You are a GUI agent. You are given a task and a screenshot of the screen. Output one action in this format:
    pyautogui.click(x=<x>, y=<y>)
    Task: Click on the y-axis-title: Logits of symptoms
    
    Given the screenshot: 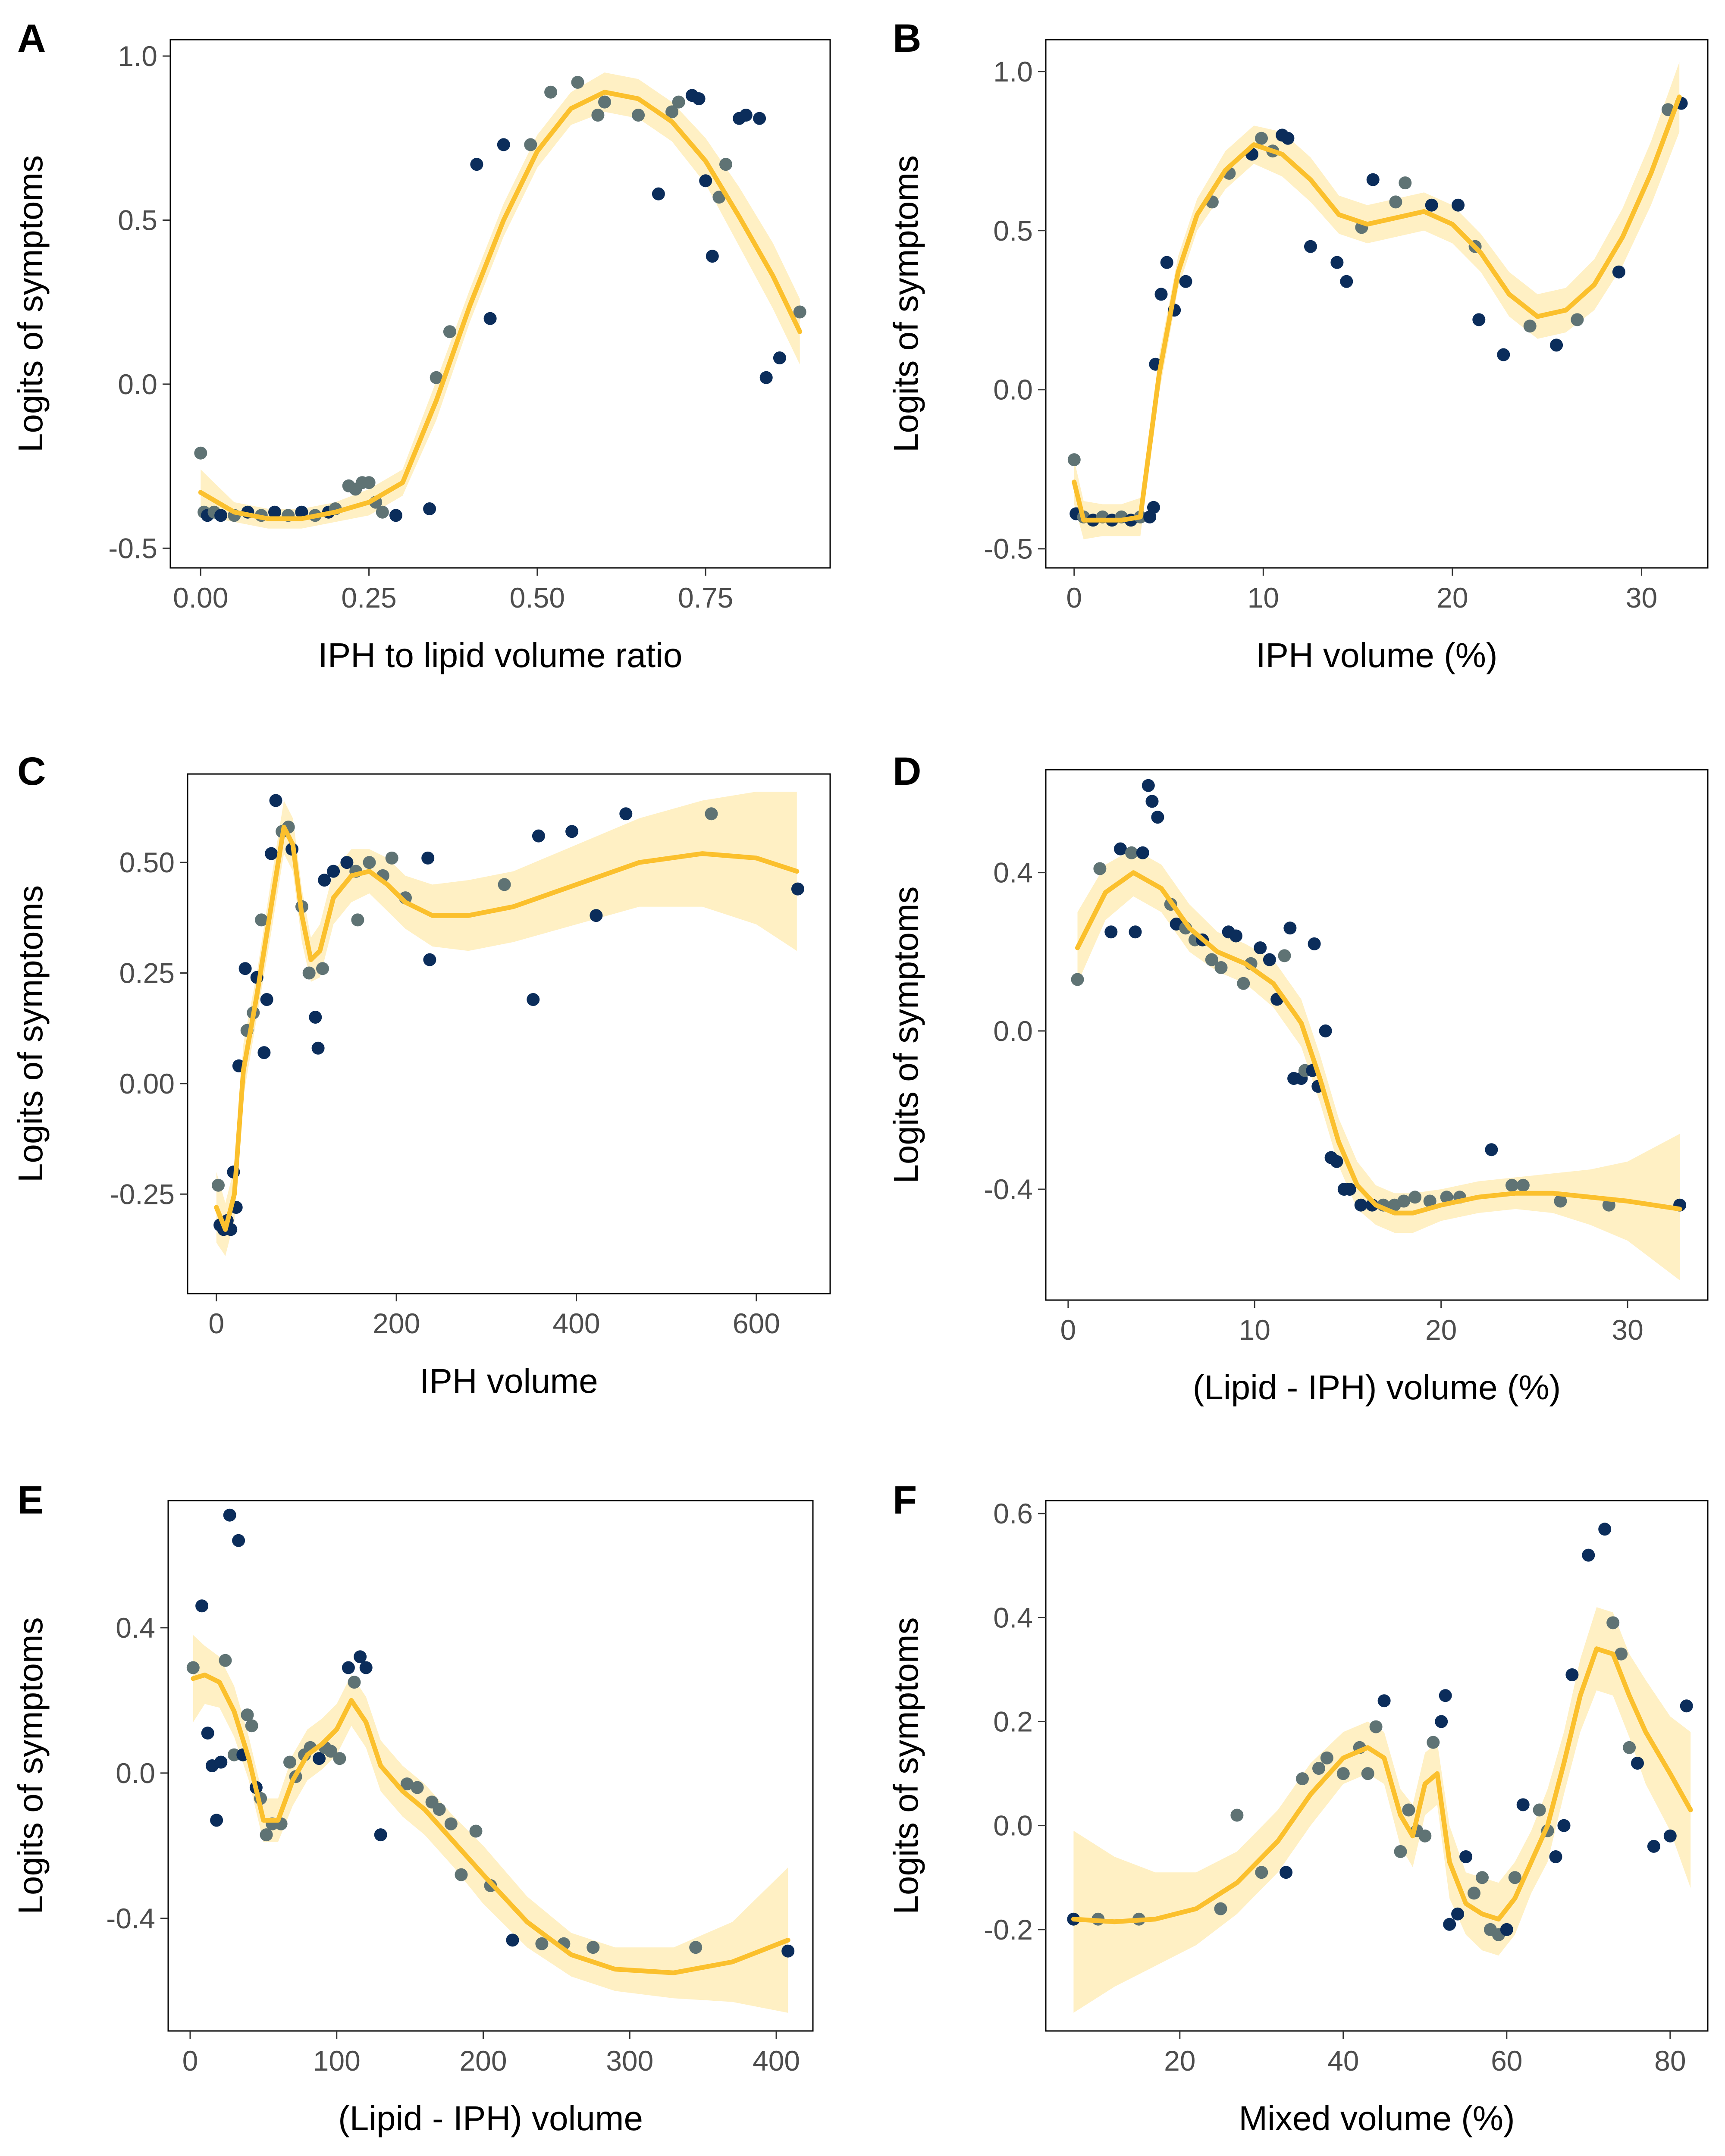 What is the action you would take?
    pyautogui.click(x=31, y=1033)
    